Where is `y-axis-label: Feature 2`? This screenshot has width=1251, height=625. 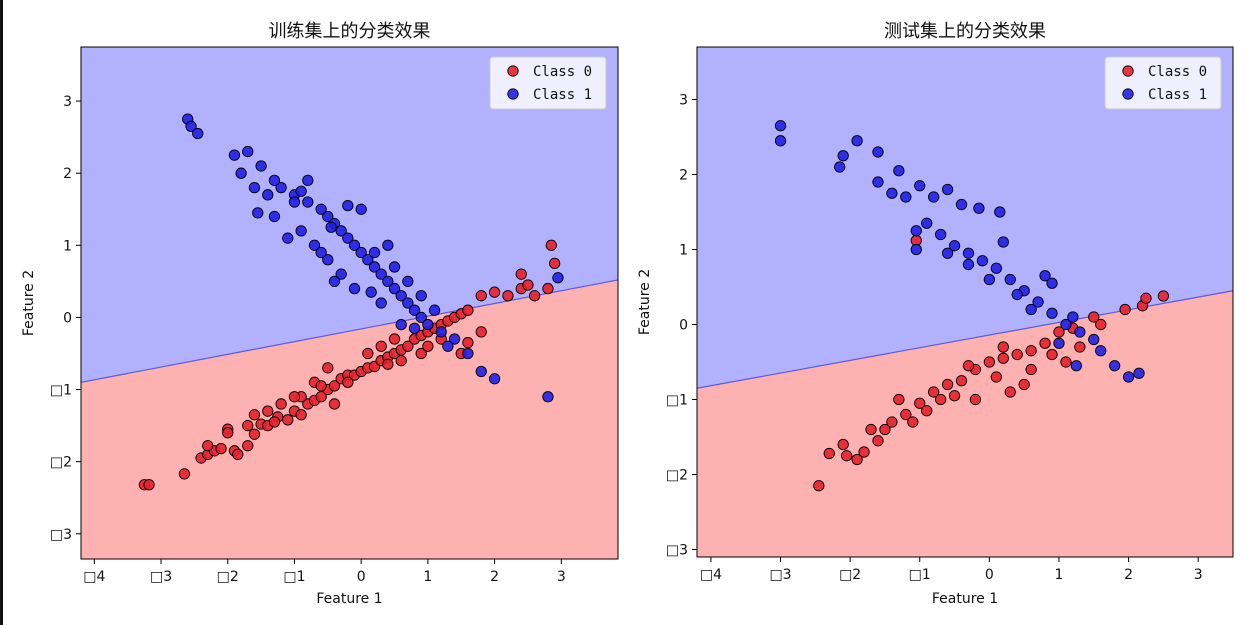 y-axis-label: Feature 2 is located at coordinates (645, 302).